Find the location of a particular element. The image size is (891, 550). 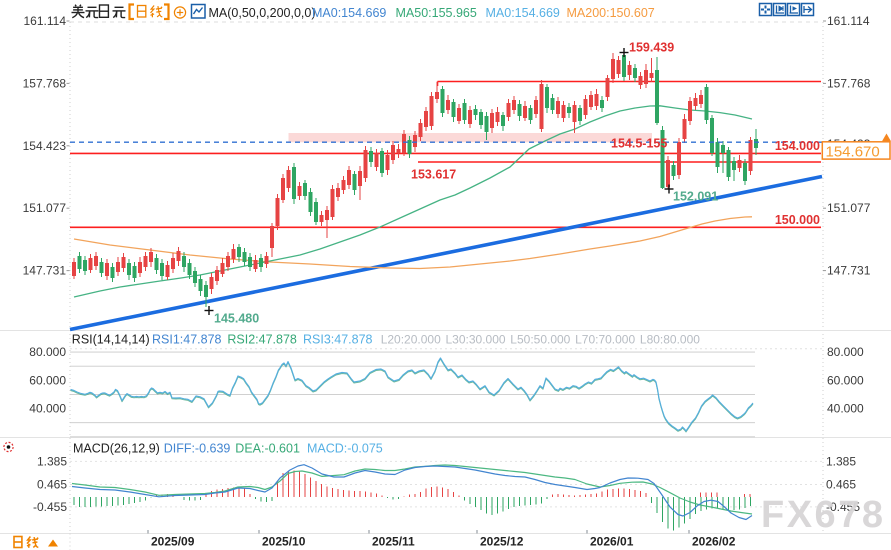

svg-text: 150.000 is located at coordinates (797, 220).